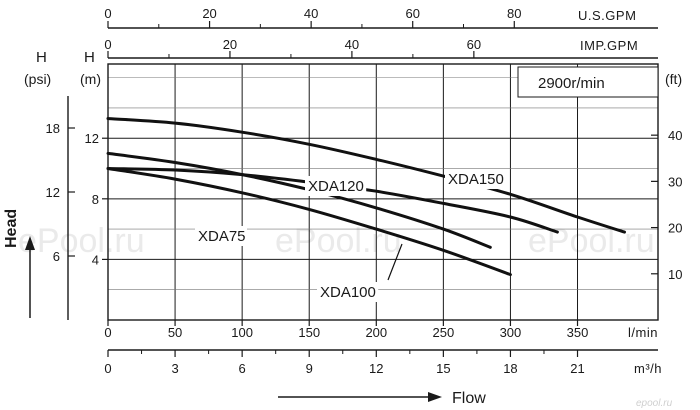 The height and width of the screenshot is (410, 700). What do you see at coordinates (53, 192) in the screenshot?
I see `psi-tick-label: 12` at bounding box center [53, 192].